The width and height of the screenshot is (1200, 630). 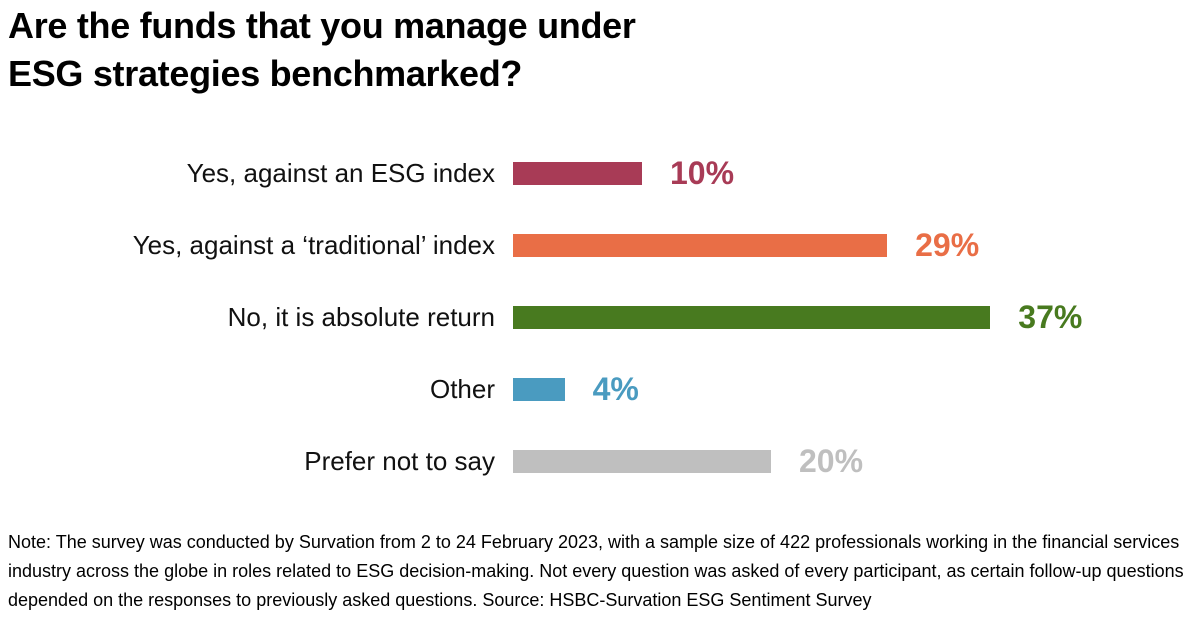 I want to click on value-label: 20%, so click(x=831, y=460).